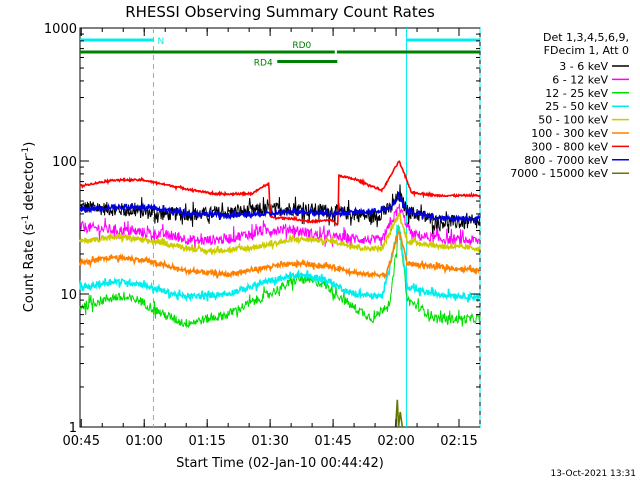 The image size is (640, 480). I want to click on x-tick-label-4: 01:30, so click(269, 441).